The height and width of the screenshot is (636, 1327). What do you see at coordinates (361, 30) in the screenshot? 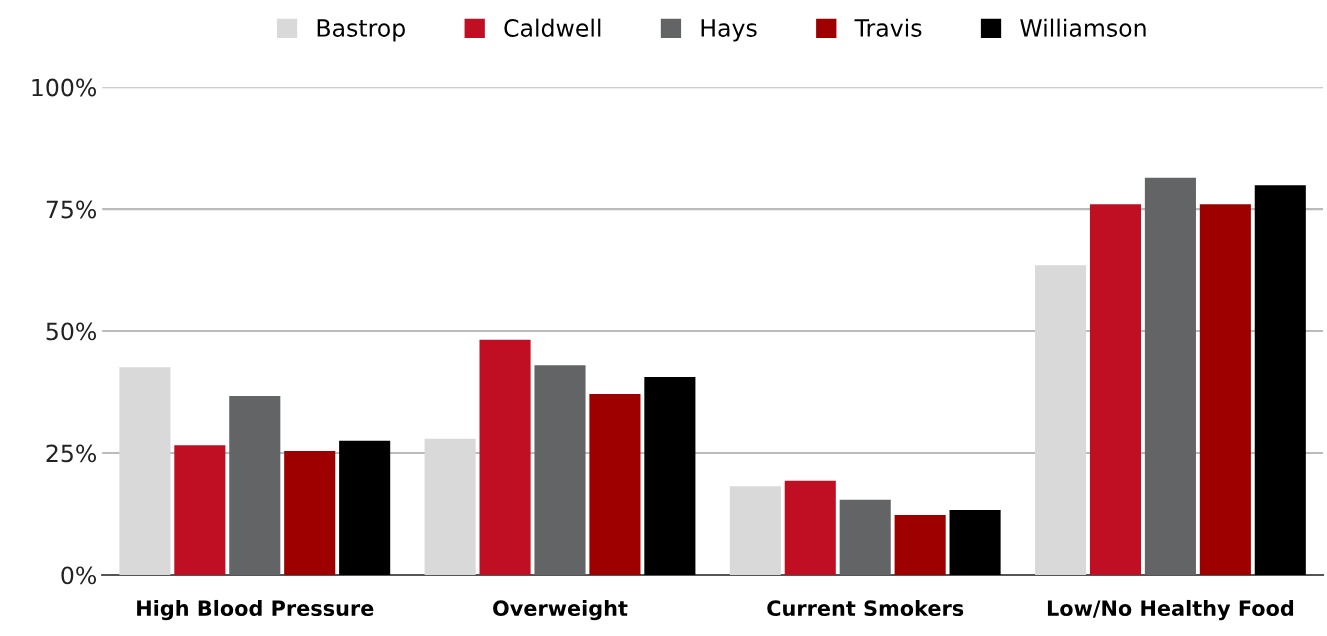
I see `legend-label: Bastrop` at bounding box center [361, 30].